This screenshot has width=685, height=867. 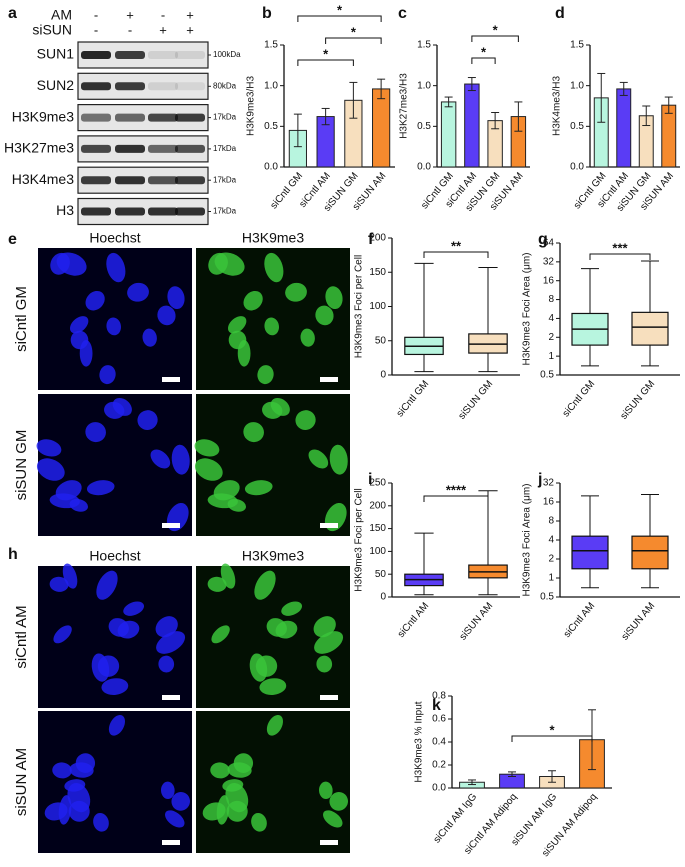 What do you see at coordinates (456, 245) in the screenshot?
I see `significance-label: **` at bounding box center [456, 245].